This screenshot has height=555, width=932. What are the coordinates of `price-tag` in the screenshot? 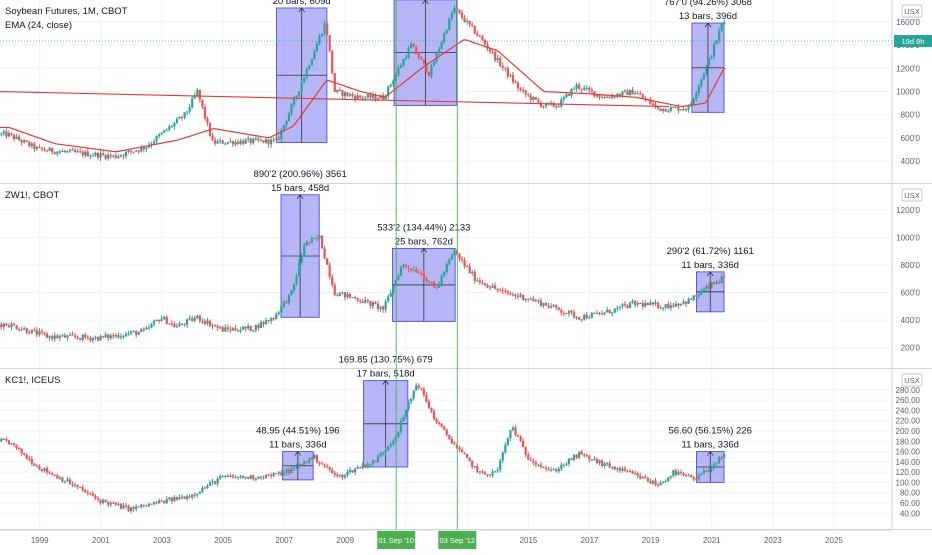 It's located at (913, 41).